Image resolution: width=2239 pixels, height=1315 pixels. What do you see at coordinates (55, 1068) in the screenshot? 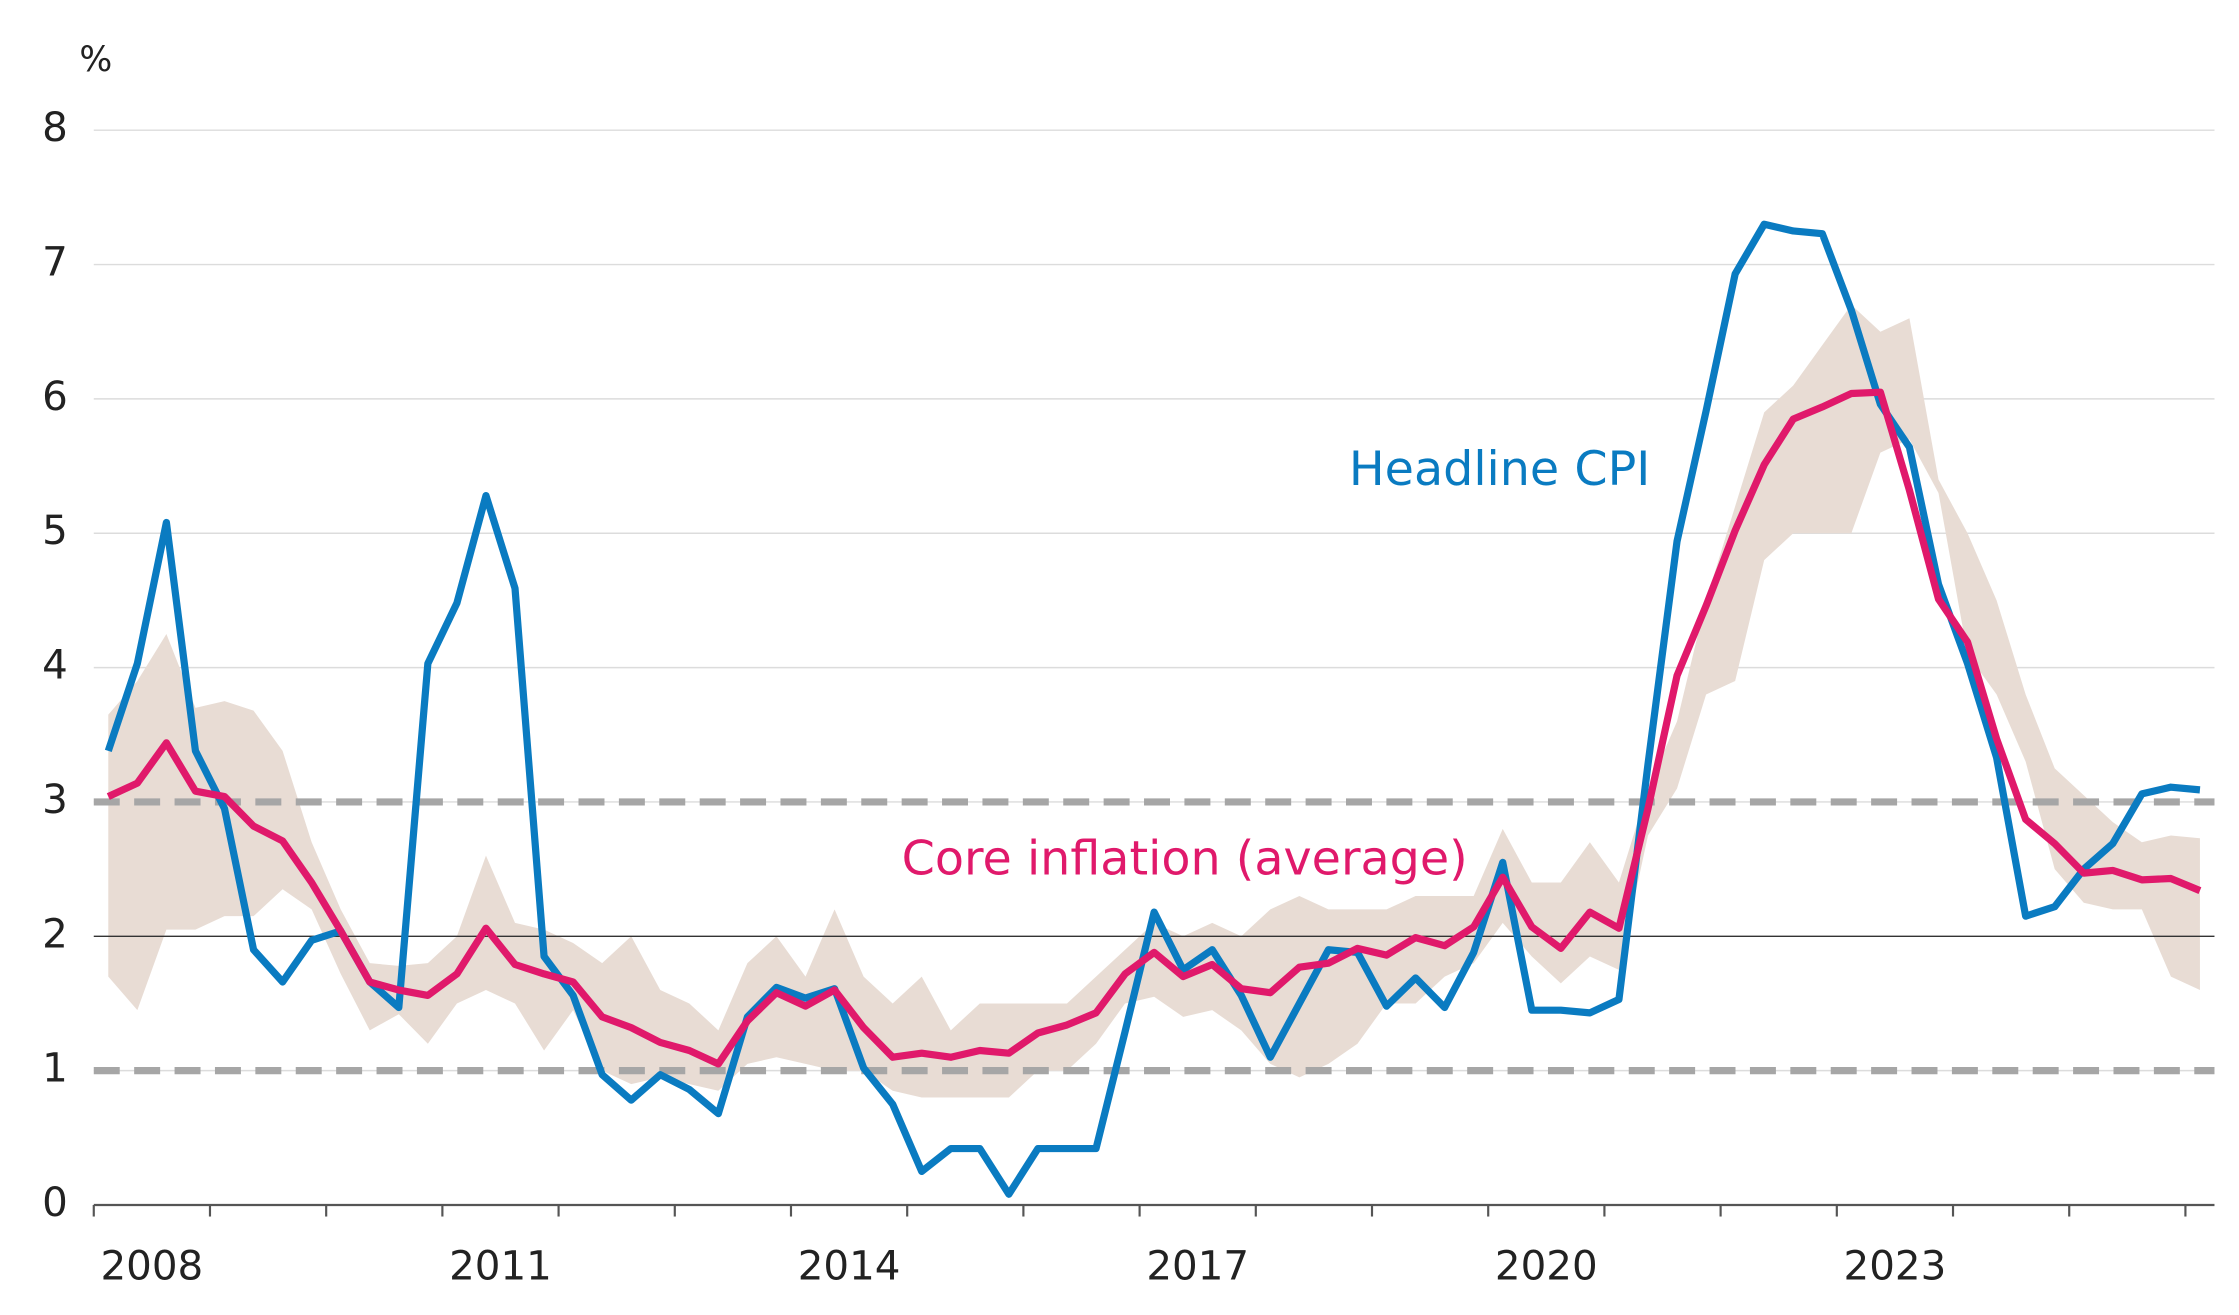
I see `y-tick-label: 1` at bounding box center [55, 1068].